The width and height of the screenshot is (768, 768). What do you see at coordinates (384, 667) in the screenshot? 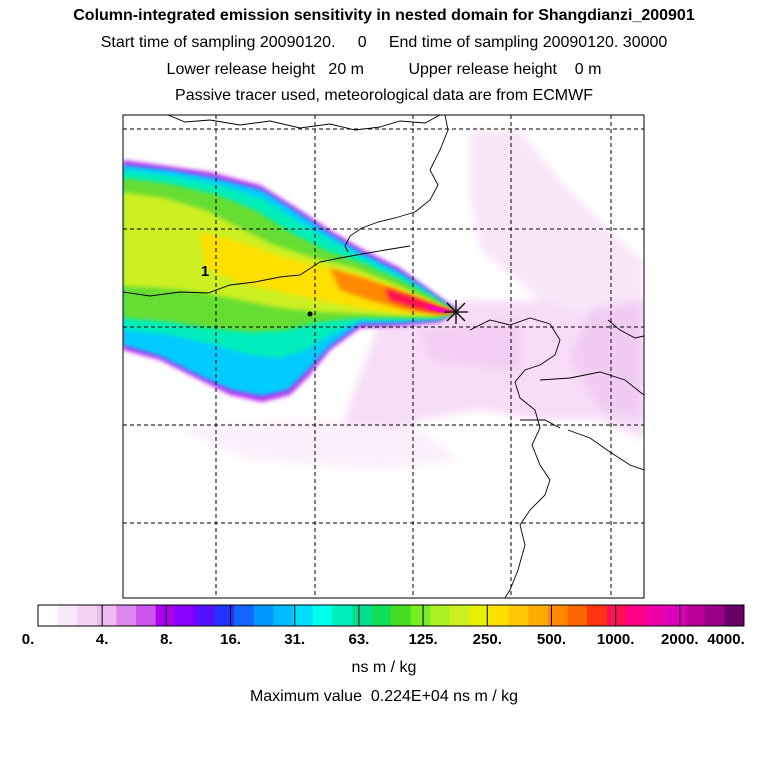
I see `colorbar-unit-label: ns m / kg` at bounding box center [384, 667].